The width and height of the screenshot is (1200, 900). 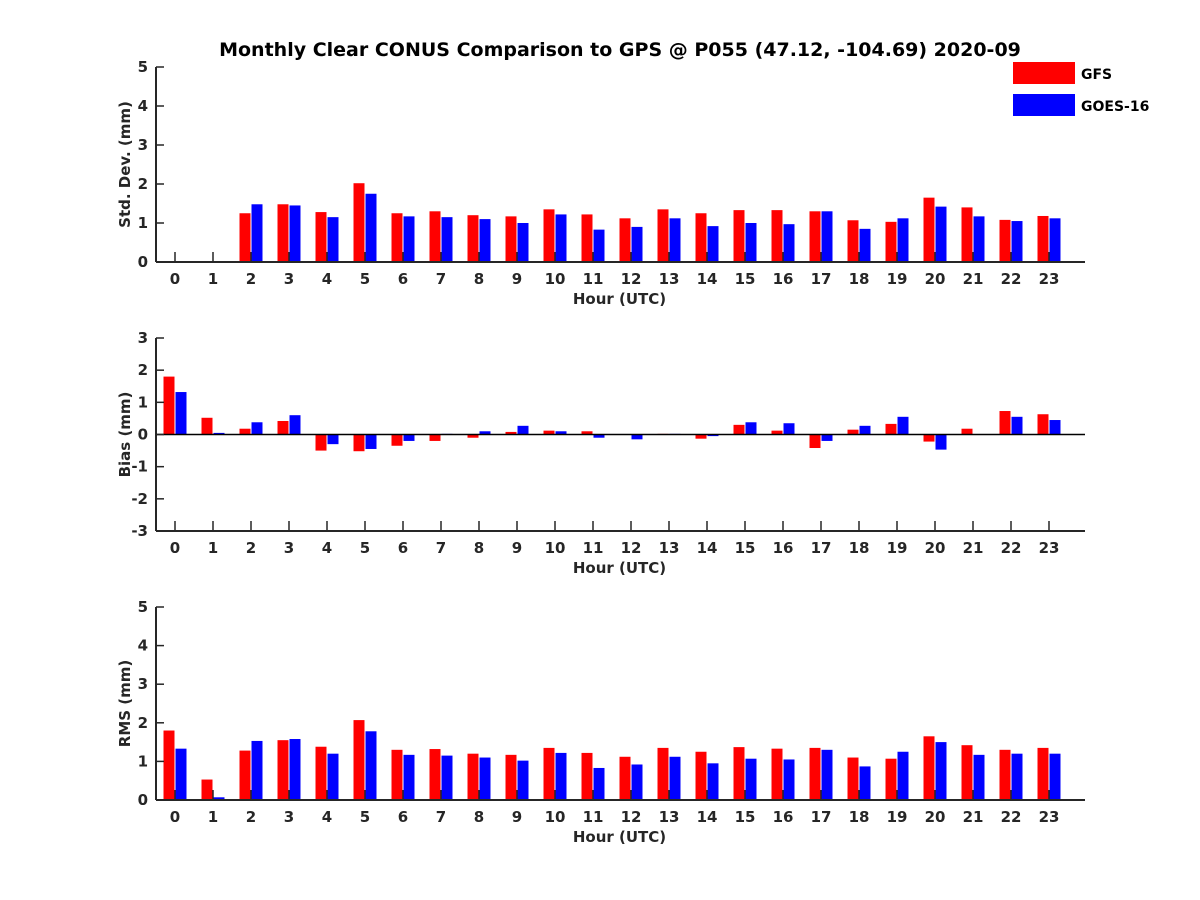 What do you see at coordinates (143, 723) in the screenshot?
I see `y-tick-label-rms: 2` at bounding box center [143, 723].